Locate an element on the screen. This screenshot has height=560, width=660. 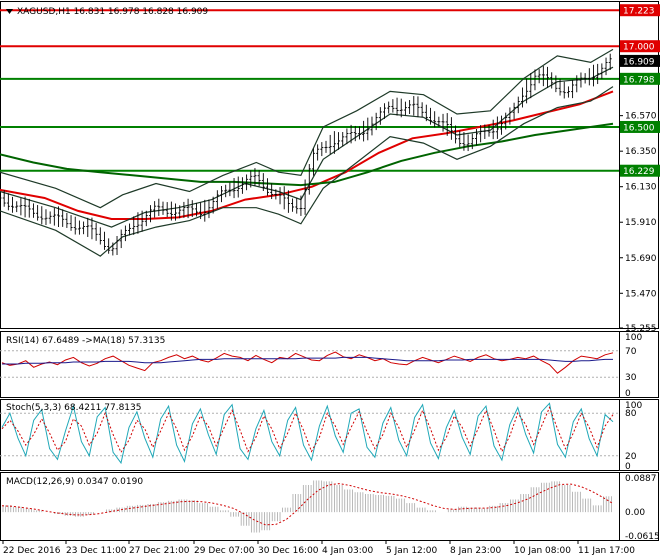
stoch-signal-line is located at coordinates (307, 430).